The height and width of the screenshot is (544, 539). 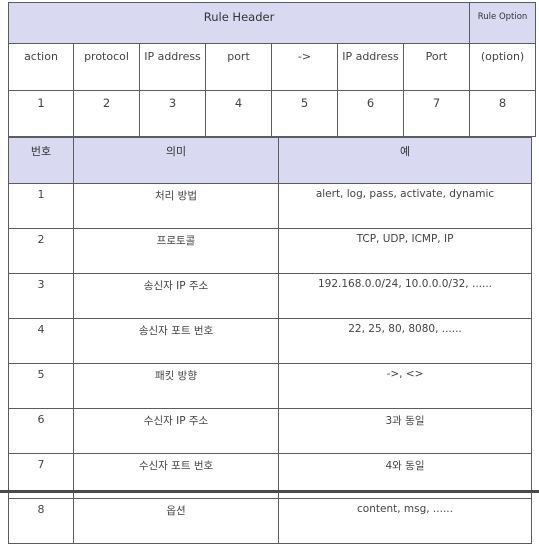 I want to click on column-header-example: 예, so click(x=405, y=160).